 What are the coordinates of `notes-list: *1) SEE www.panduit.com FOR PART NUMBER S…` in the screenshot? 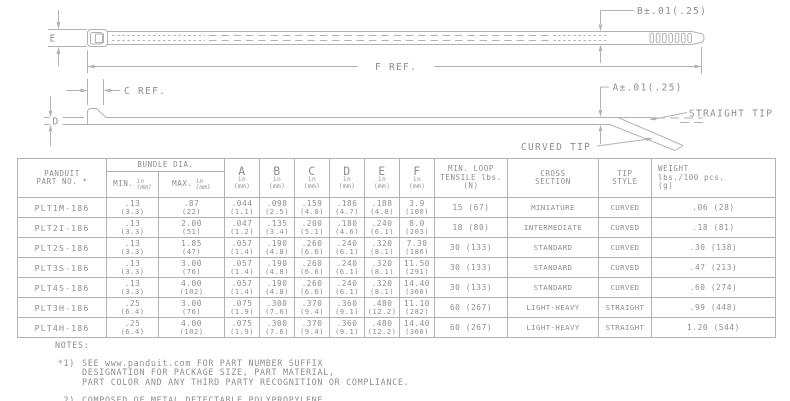 It's located at (232, 379).